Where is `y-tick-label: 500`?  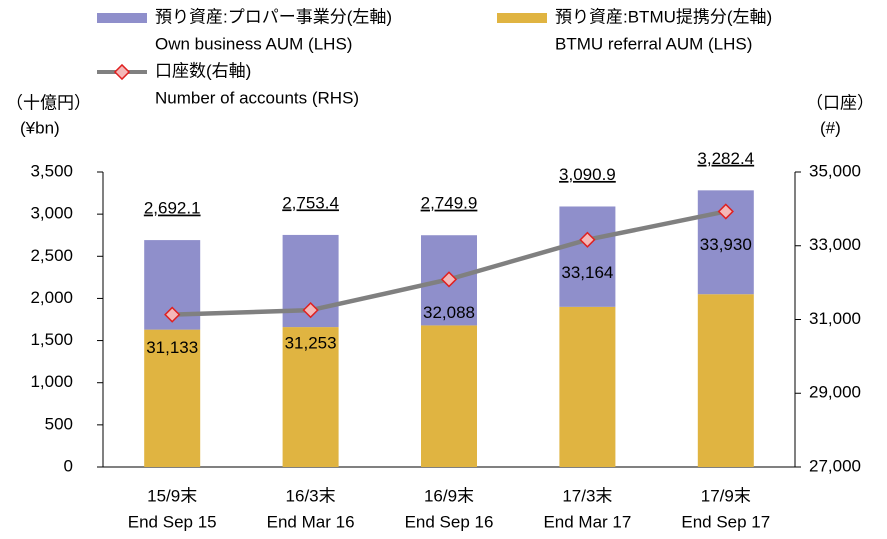 y-tick-label: 500 is located at coordinates (59, 423).